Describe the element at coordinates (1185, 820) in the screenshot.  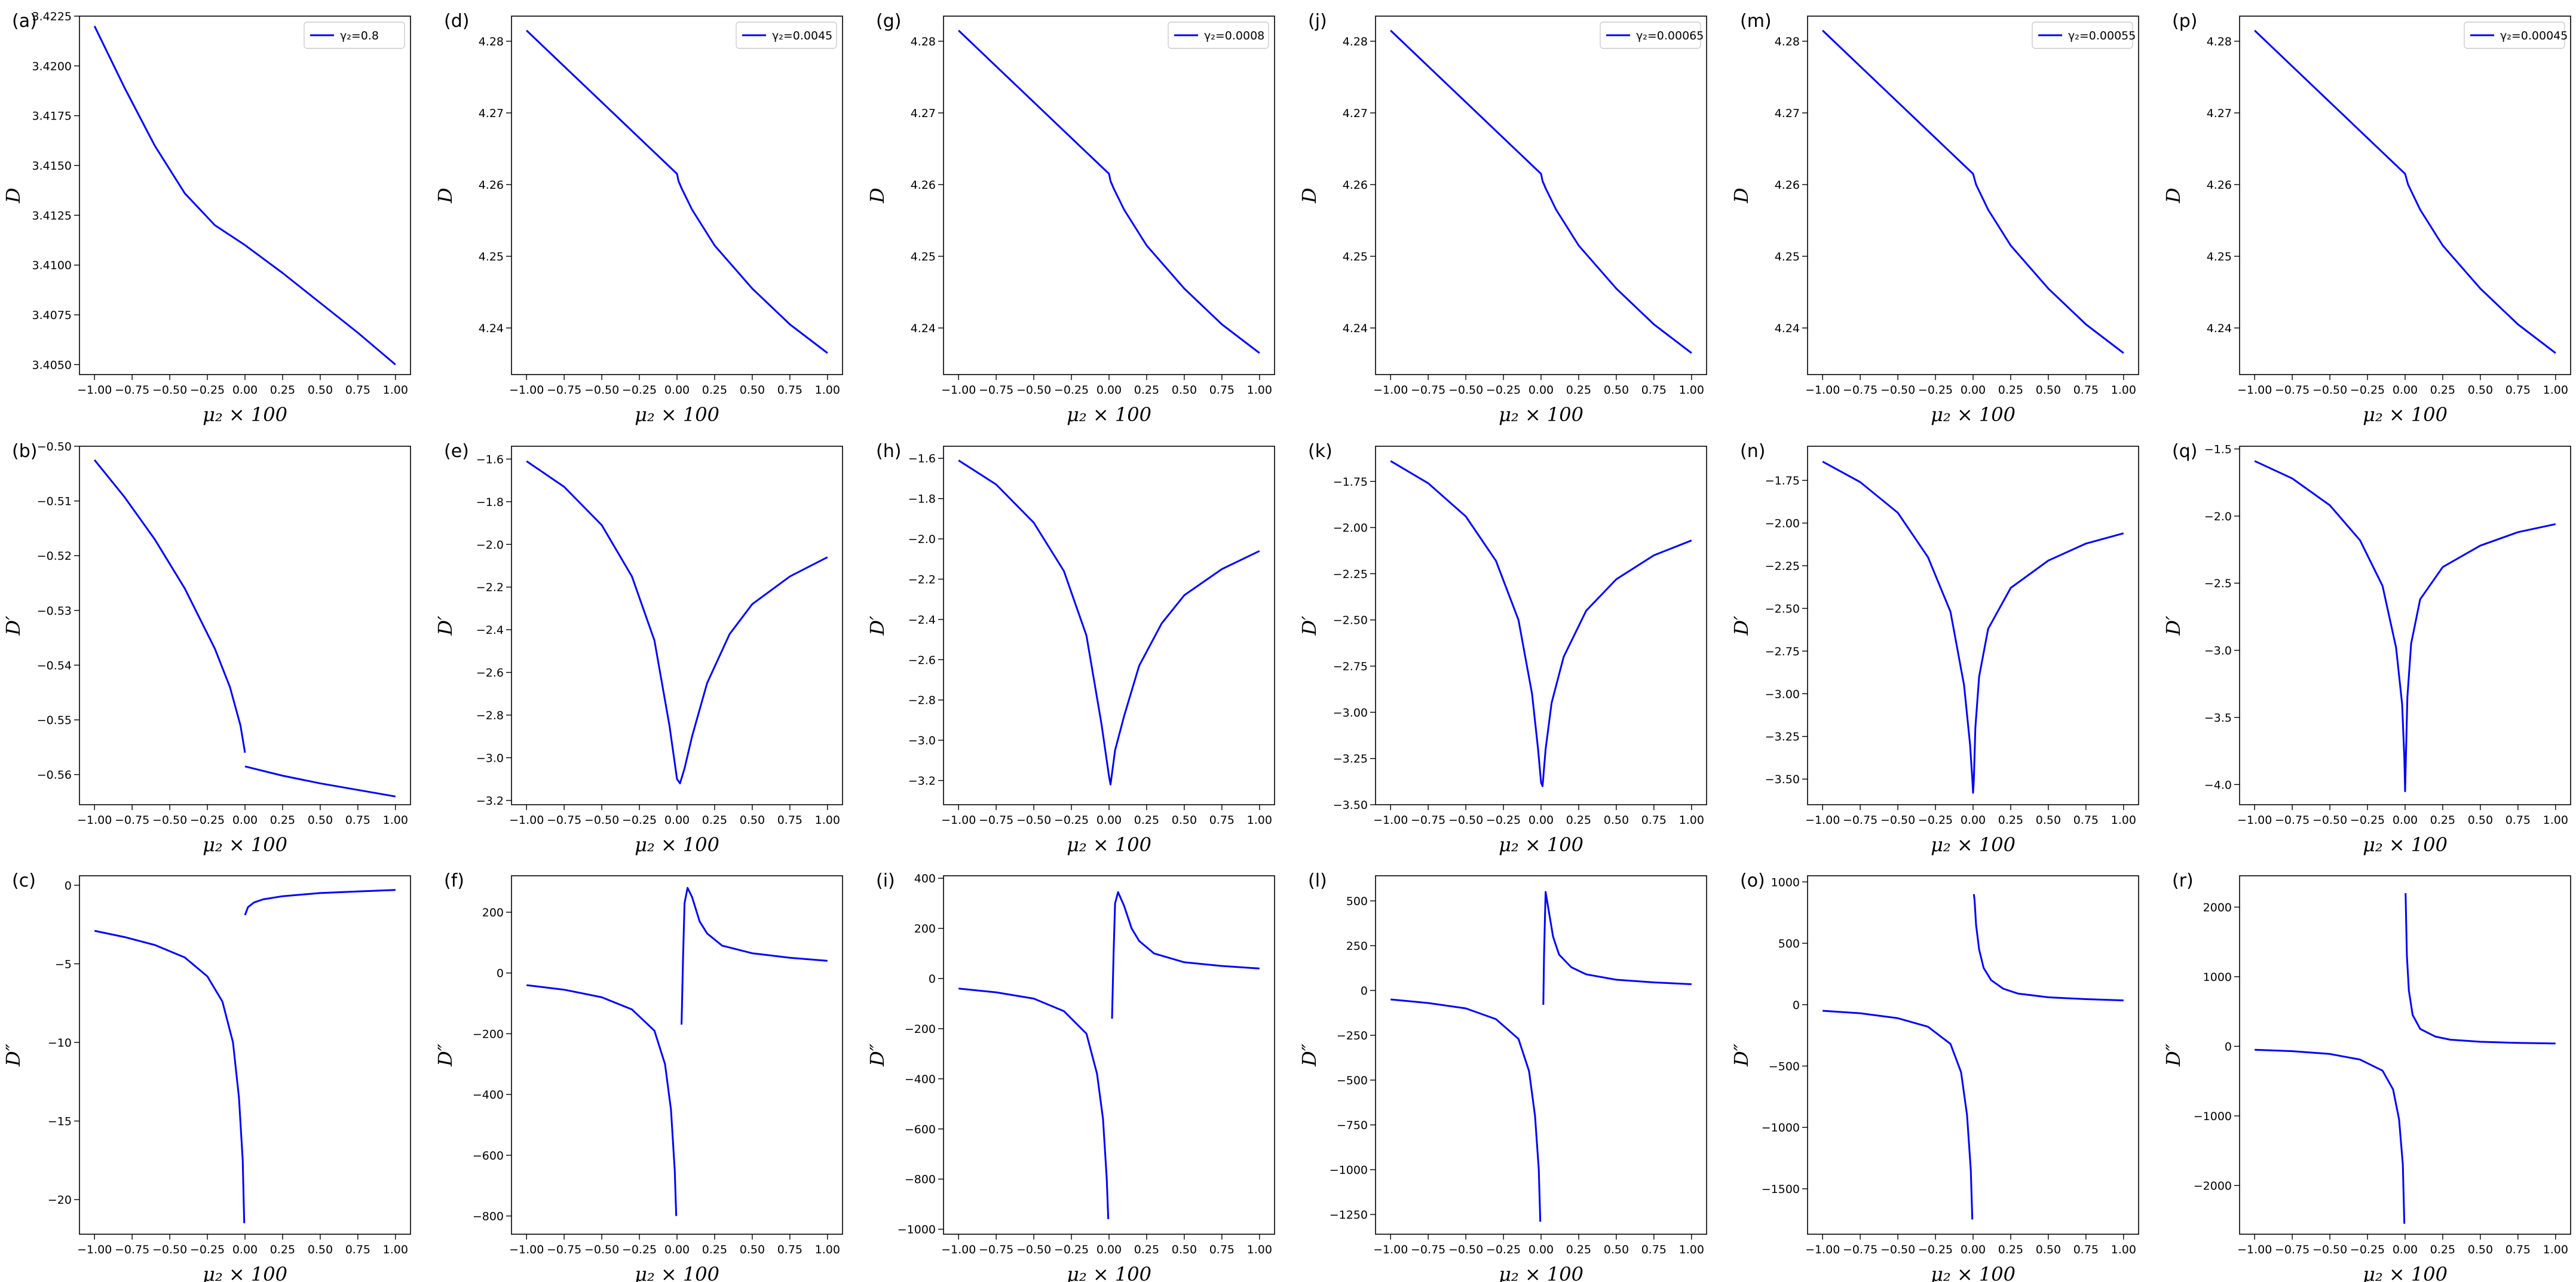
I see `x-tick-label-h-6: 0.50` at that location.